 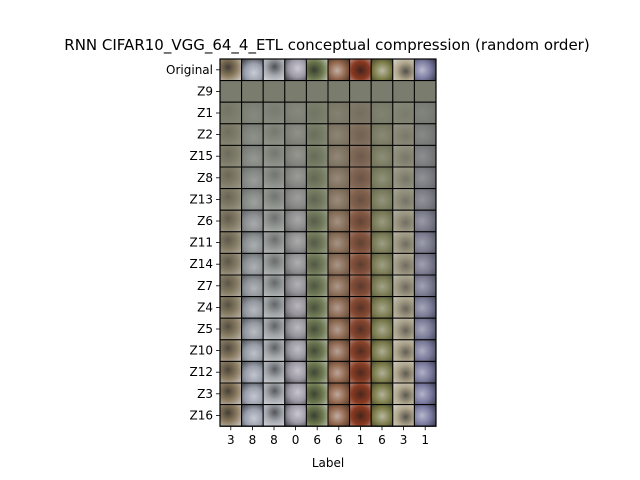 What do you see at coordinates (205, 113) in the screenshot?
I see `y-tick-label: Z1` at bounding box center [205, 113].